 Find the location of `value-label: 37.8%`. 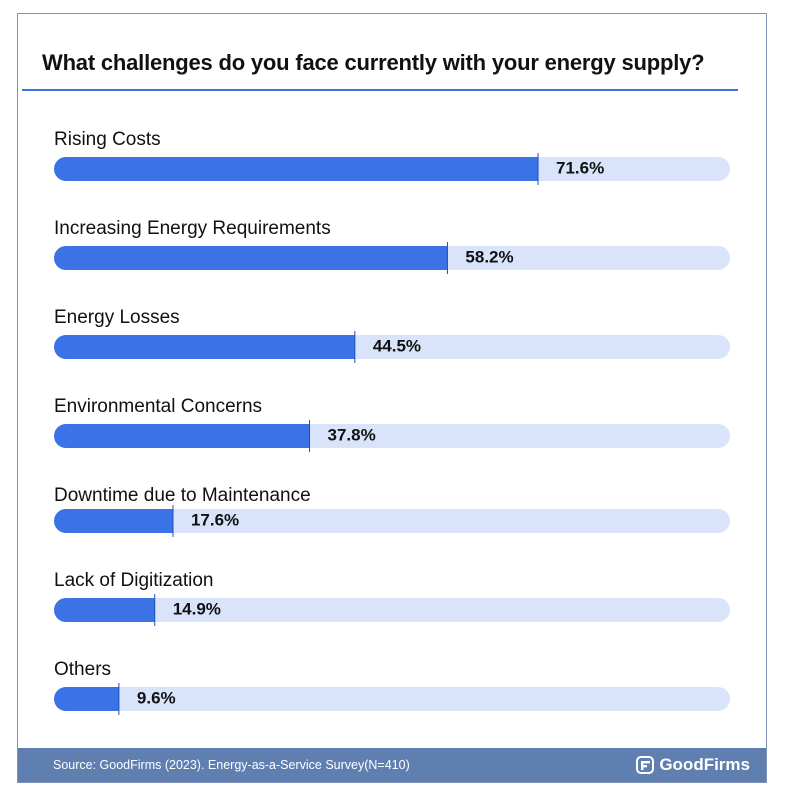

value-label: 37.8% is located at coordinates (352, 434).